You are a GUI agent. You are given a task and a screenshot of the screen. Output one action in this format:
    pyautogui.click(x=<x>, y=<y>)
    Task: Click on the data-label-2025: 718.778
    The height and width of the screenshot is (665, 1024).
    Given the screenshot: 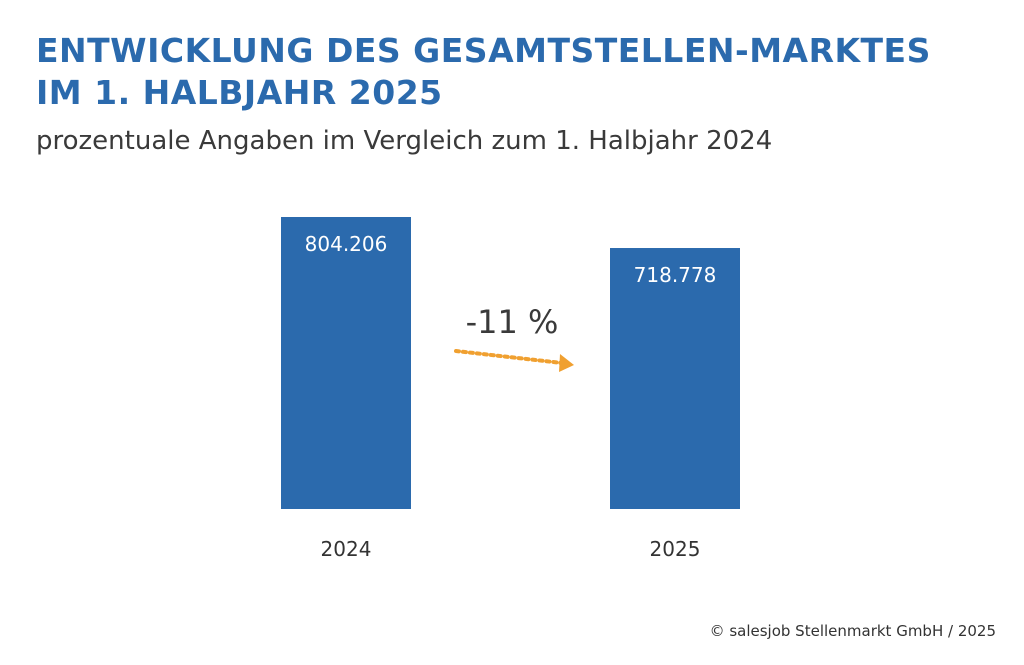 What is the action you would take?
    pyautogui.click(x=675, y=275)
    